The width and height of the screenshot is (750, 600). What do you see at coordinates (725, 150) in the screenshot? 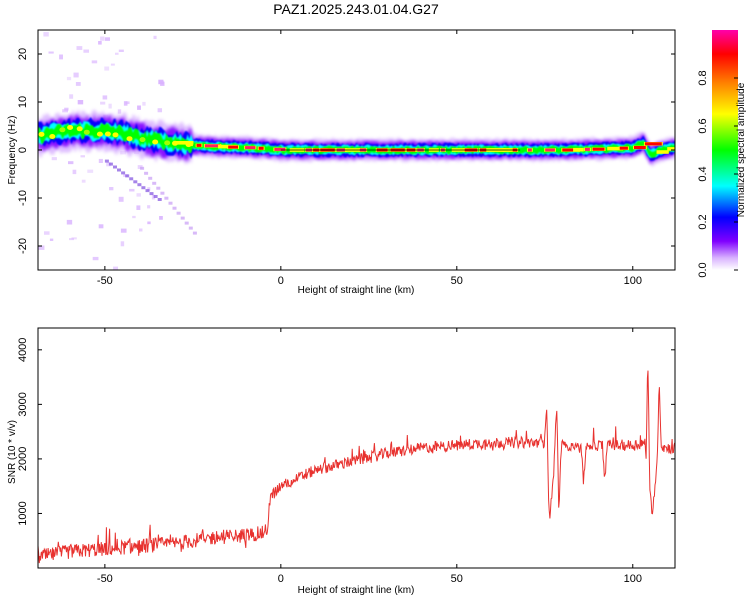
I see `colorbar-gradient` at bounding box center [725, 150].